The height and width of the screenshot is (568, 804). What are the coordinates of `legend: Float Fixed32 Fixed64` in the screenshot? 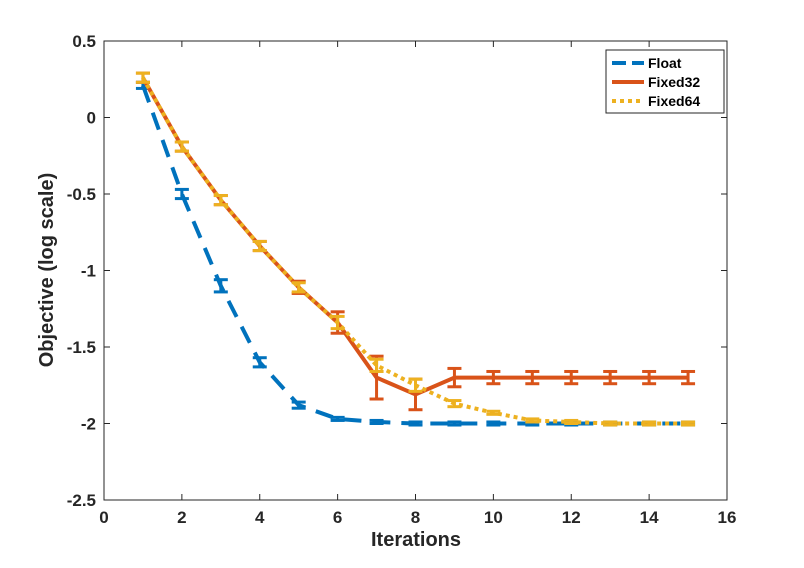 It's located at (665, 81).